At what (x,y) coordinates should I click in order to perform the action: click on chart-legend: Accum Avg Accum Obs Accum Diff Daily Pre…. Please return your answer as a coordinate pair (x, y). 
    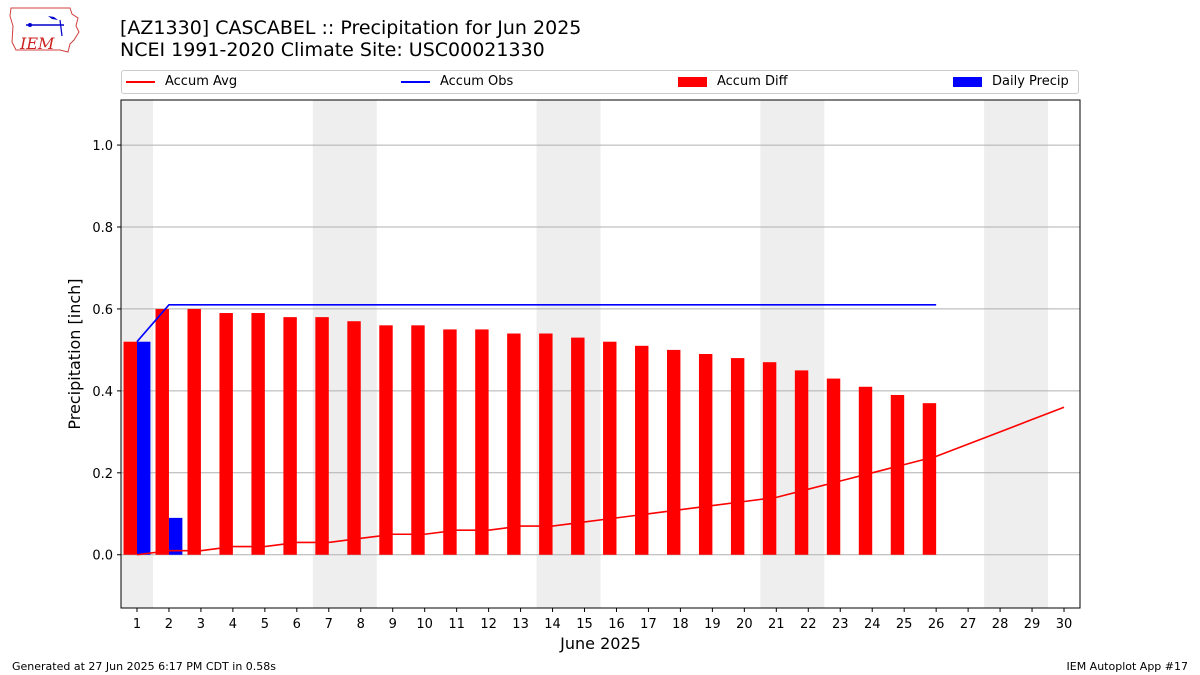
    Looking at the image, I should click on (600, 82).